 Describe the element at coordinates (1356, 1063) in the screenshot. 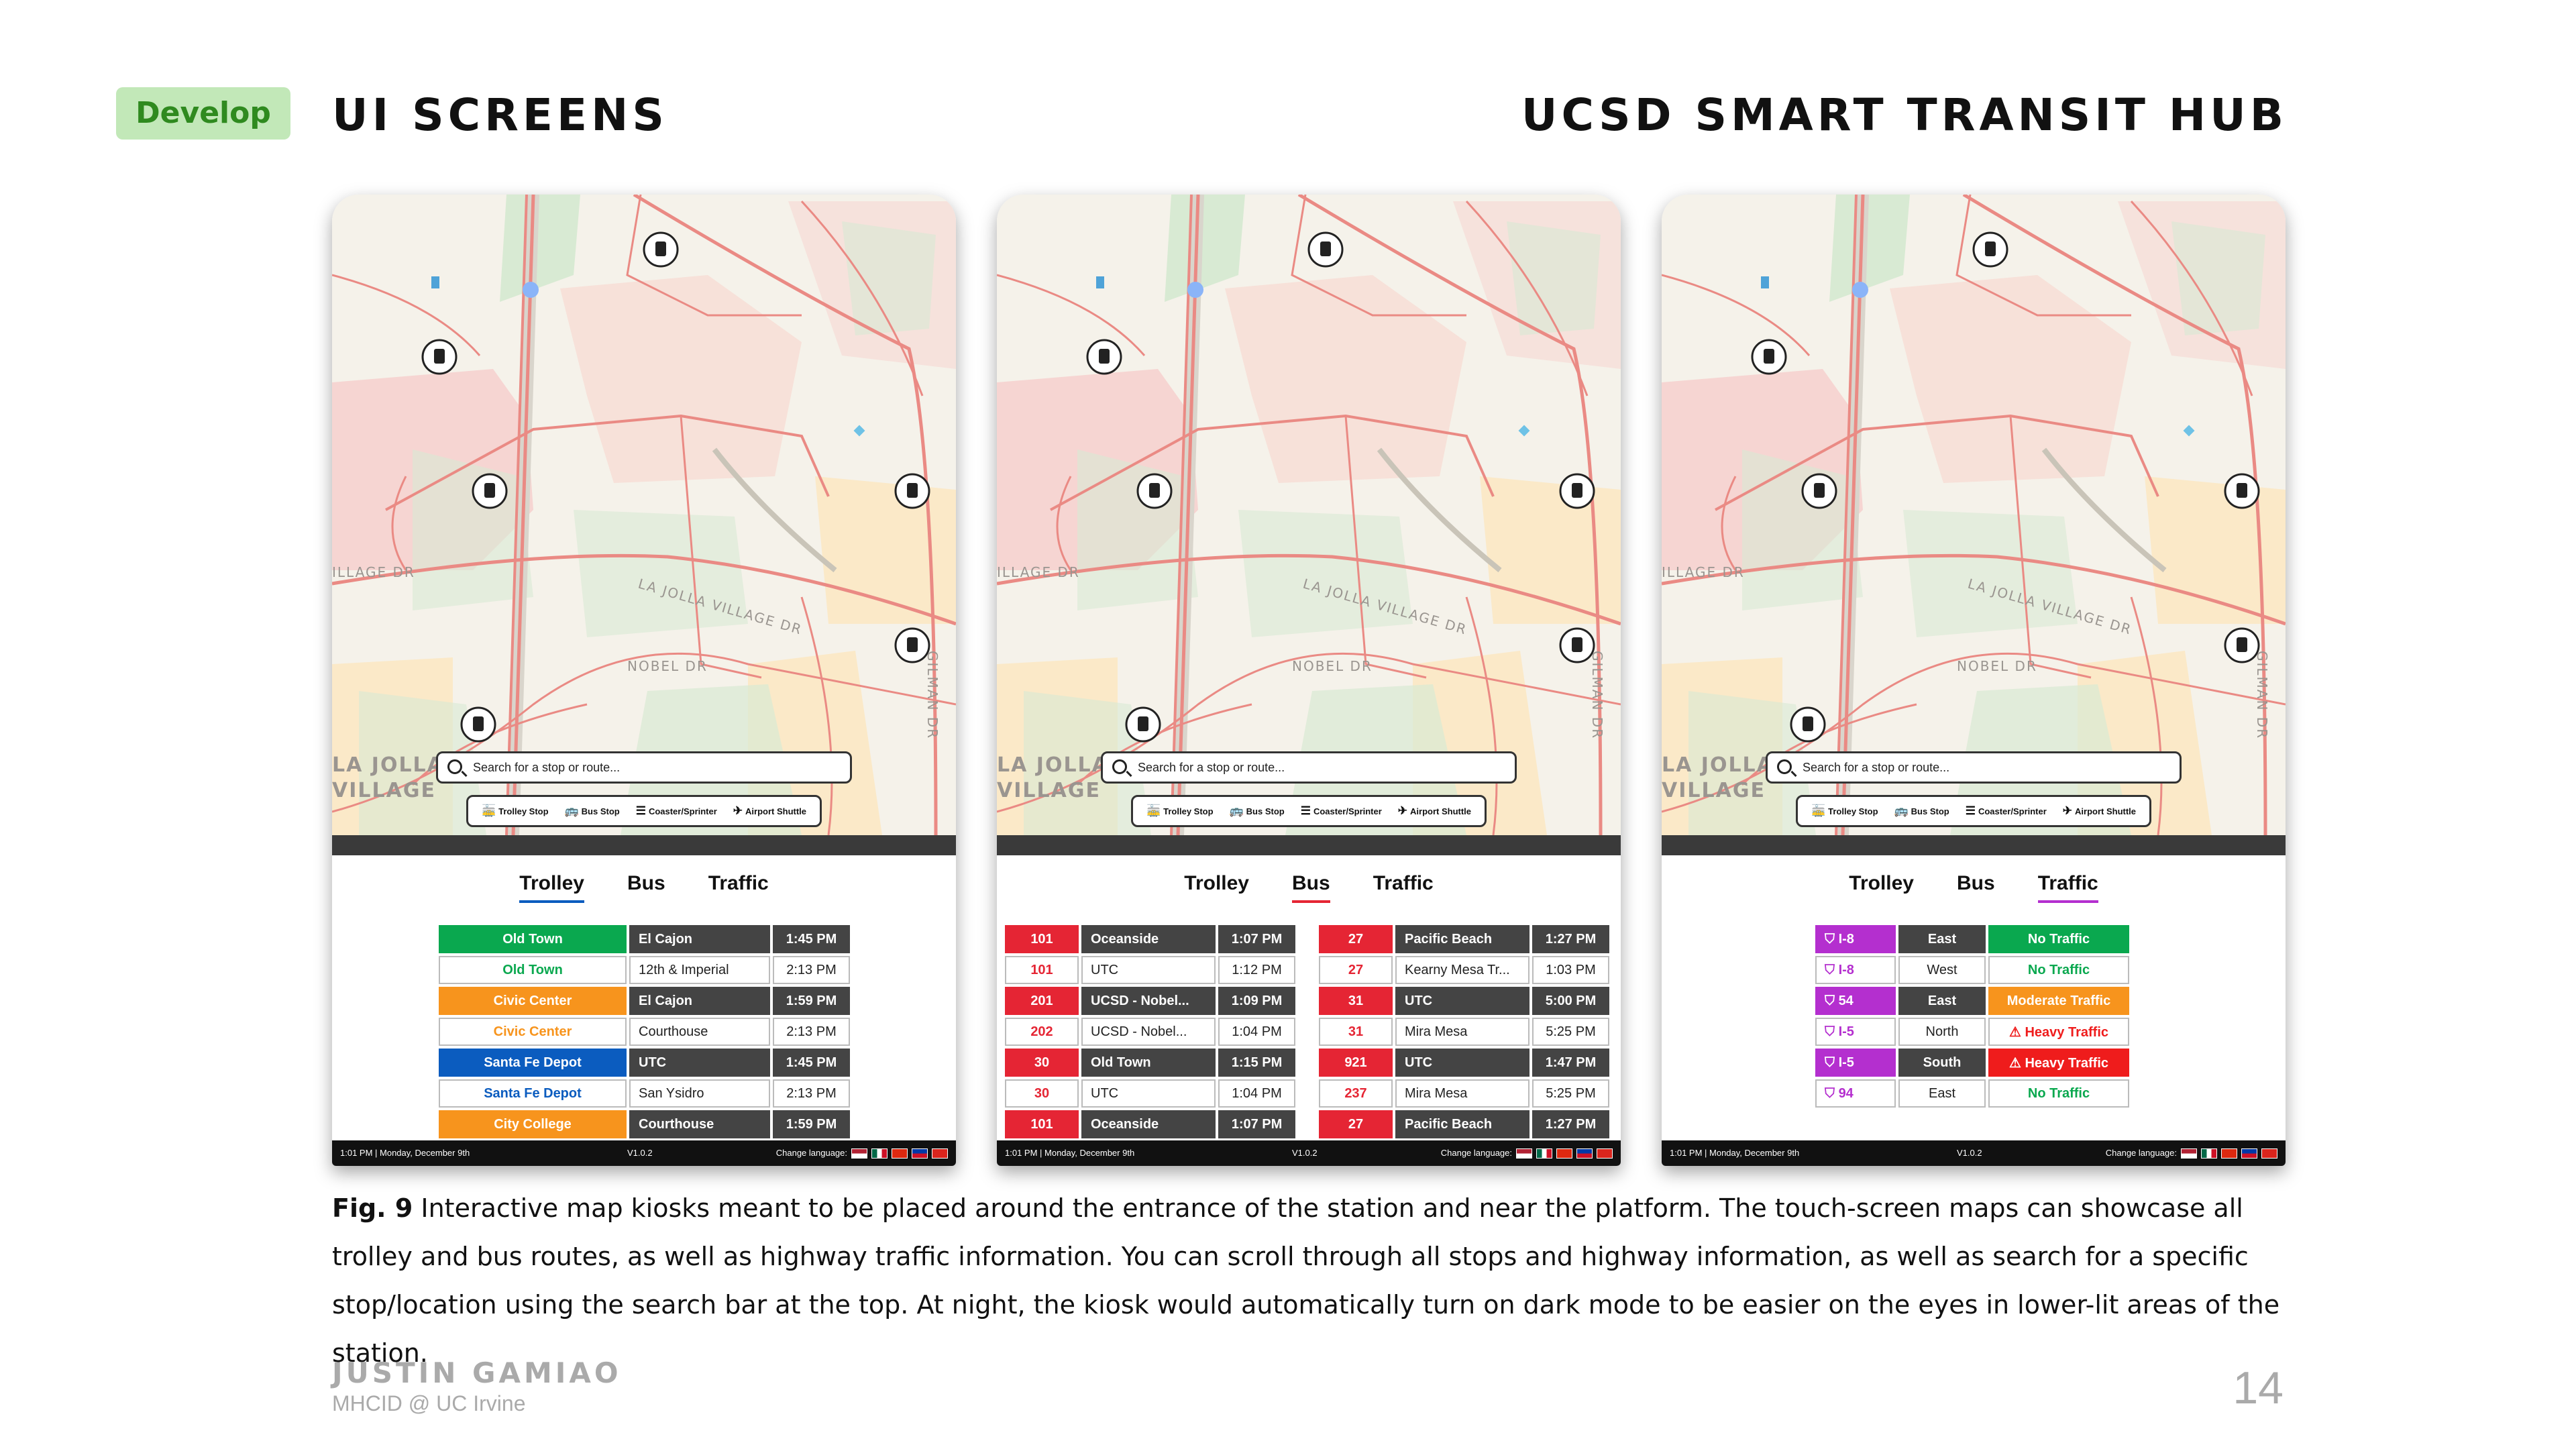

I see `route-number-cell: 921` at that location.